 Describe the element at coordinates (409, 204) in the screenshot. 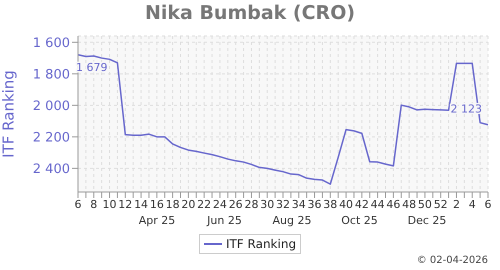

I see `x-tick-label: 48` at that location.